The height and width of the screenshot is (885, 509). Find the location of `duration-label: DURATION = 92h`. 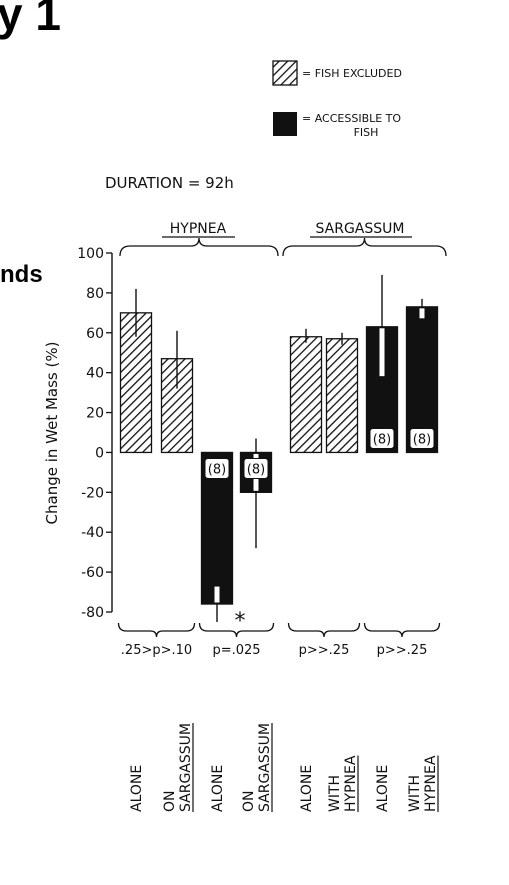

duration-label: DURATION = 92h is located at coordinates (169, 183).